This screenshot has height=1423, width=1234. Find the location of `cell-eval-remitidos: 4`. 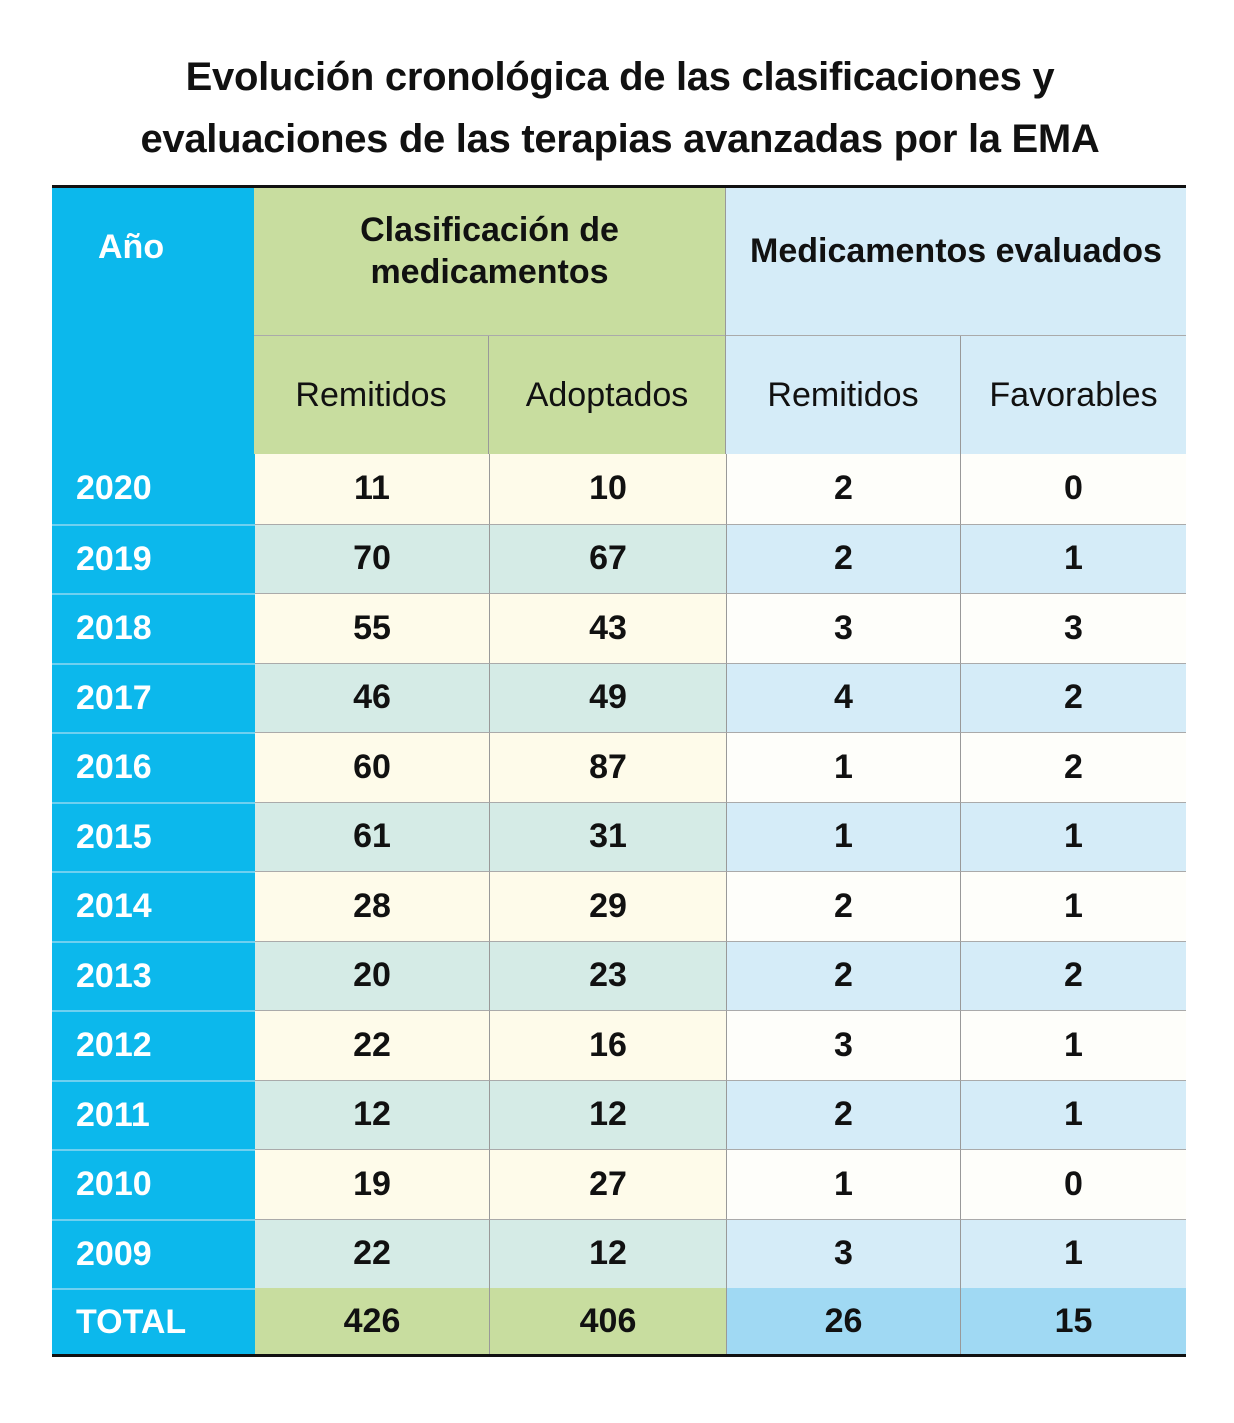

cell-eval-remitidos: 4 is located at coordinates (843, 697).